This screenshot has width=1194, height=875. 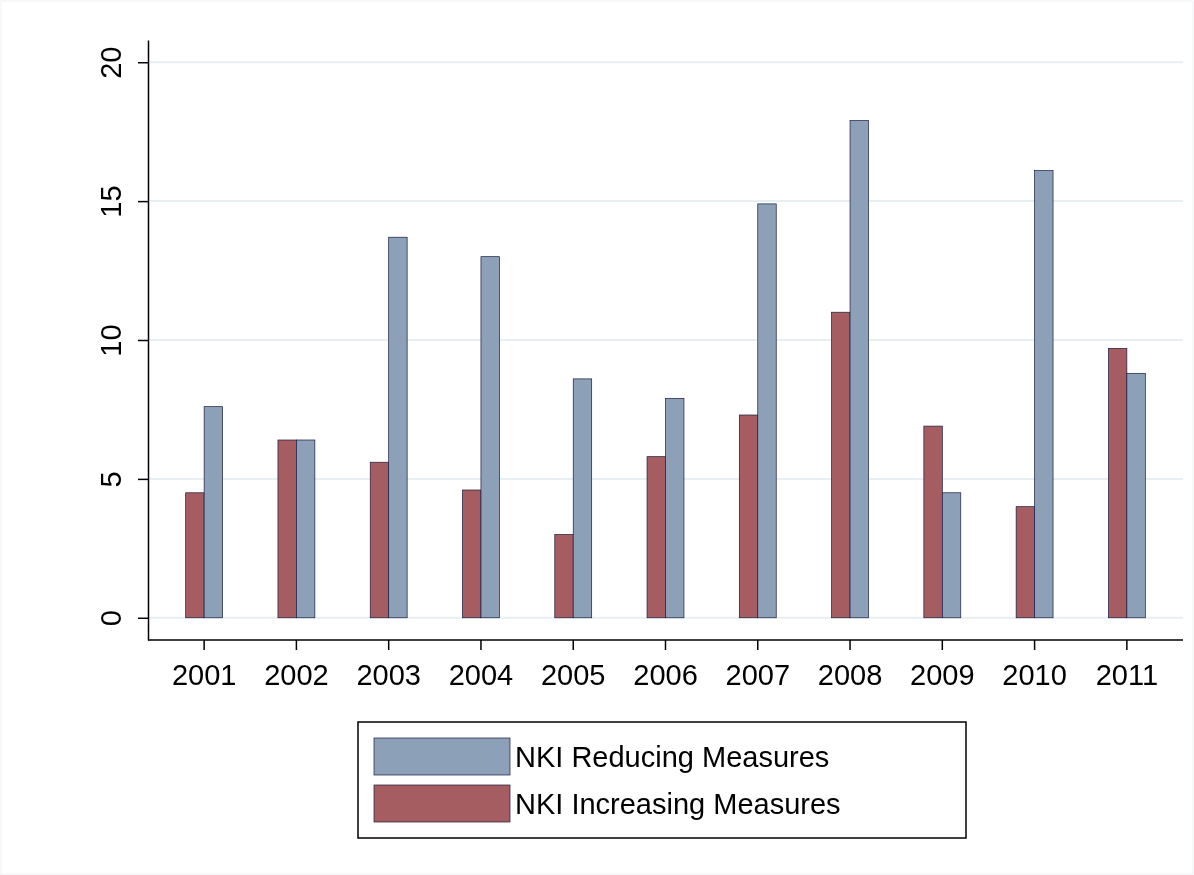 What do you see at coordinates (678, 804) in the screenshot?
I see `legend-label: NKI Increasing Measures` at bounding box center [678, 804].